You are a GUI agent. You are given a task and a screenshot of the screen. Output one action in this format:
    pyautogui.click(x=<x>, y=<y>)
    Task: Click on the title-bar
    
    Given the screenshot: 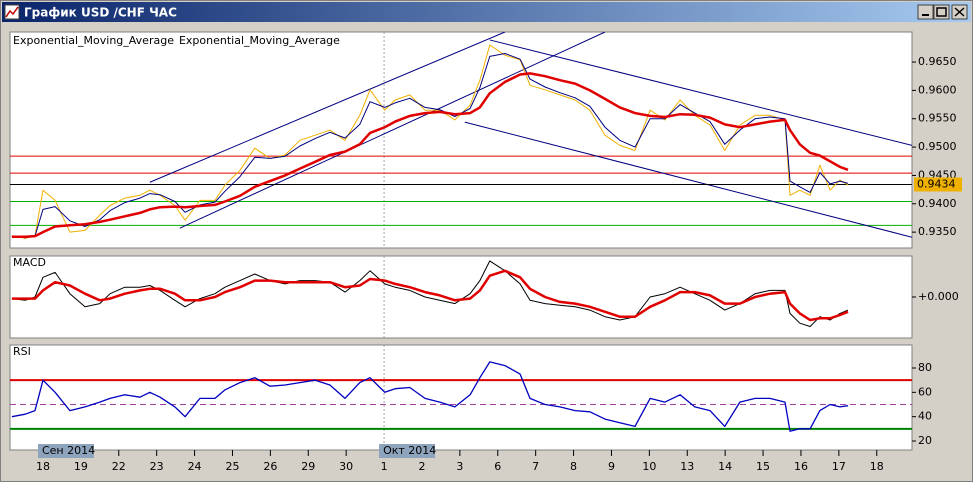 What is the action you would take?
    pyautogui.click(x=486, y=12)
    